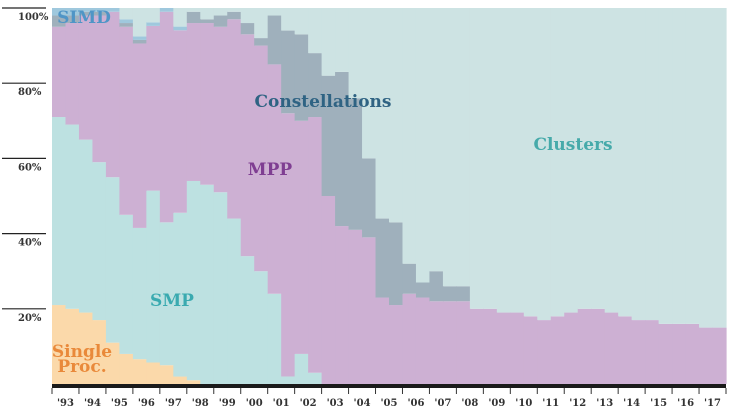 The width and height of the screenshot is (753, 420). Describe the element at coordinates (173, 403) in the screenshot. I see `x-tick-label-4: '97` at that location.